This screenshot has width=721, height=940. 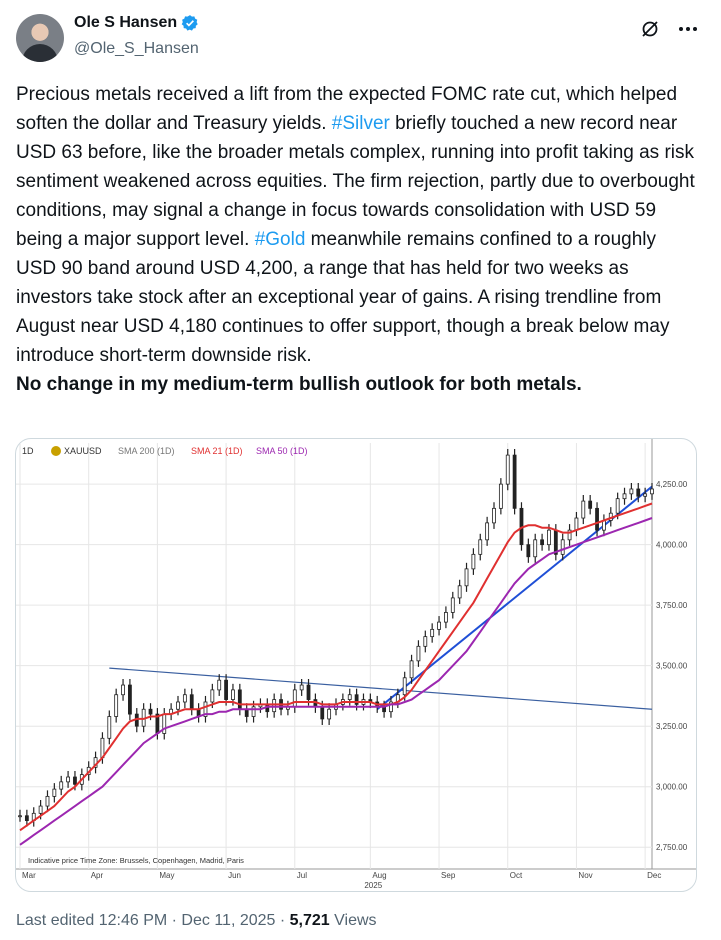 What do you see at coordinates (353, 920) in the screenshot?
I see `views-label: Views` at bounding box center [353, 920].